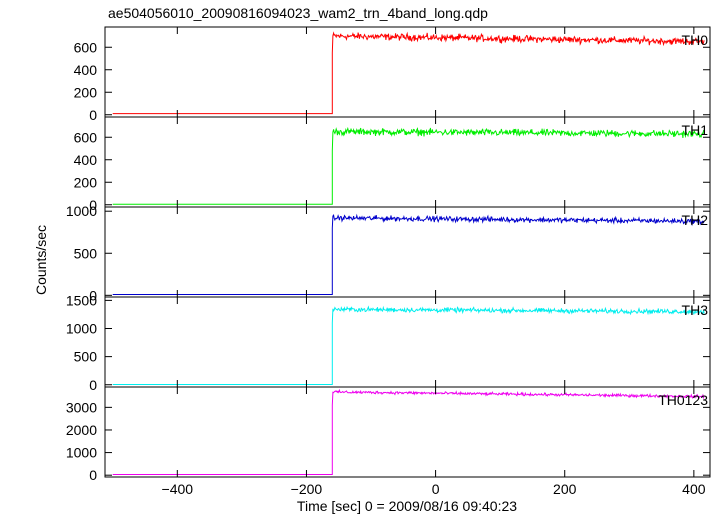 This screenshot has height=516, width=717. Describe the element at coordinates (408, 345) in the screenshot. I see `series-line-th3` at that location.